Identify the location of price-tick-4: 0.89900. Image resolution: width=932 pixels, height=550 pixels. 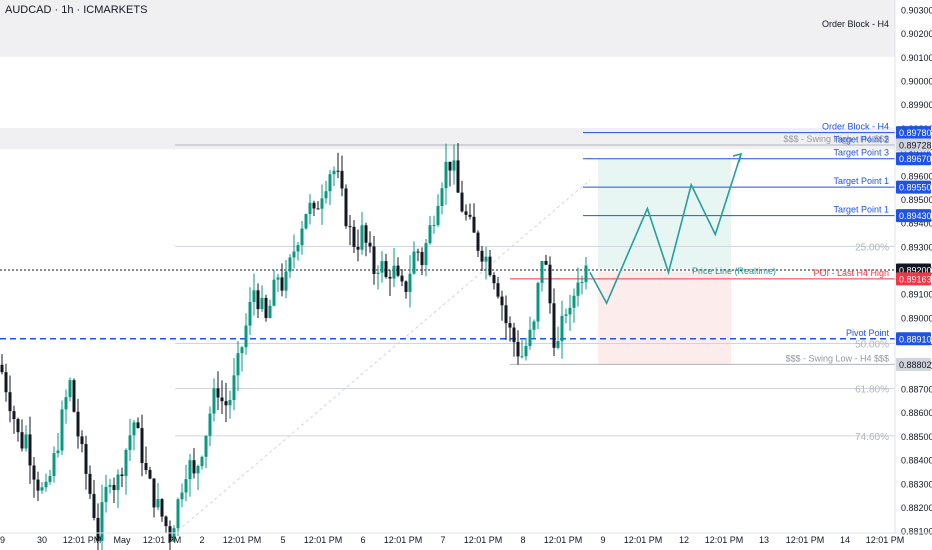
(916, 105).